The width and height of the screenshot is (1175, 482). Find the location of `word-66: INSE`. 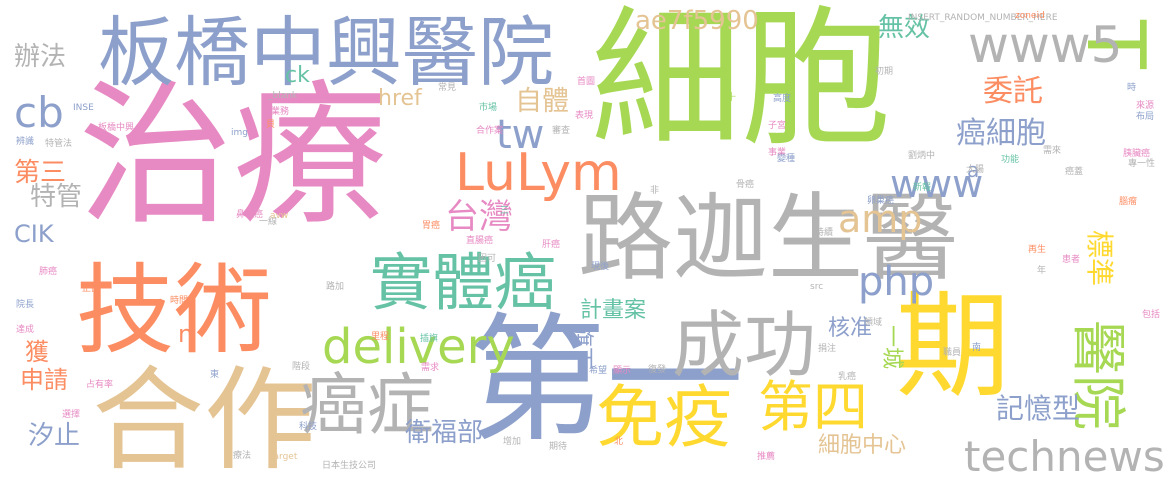

word-66: INSE is located at coordinates (83, 108).